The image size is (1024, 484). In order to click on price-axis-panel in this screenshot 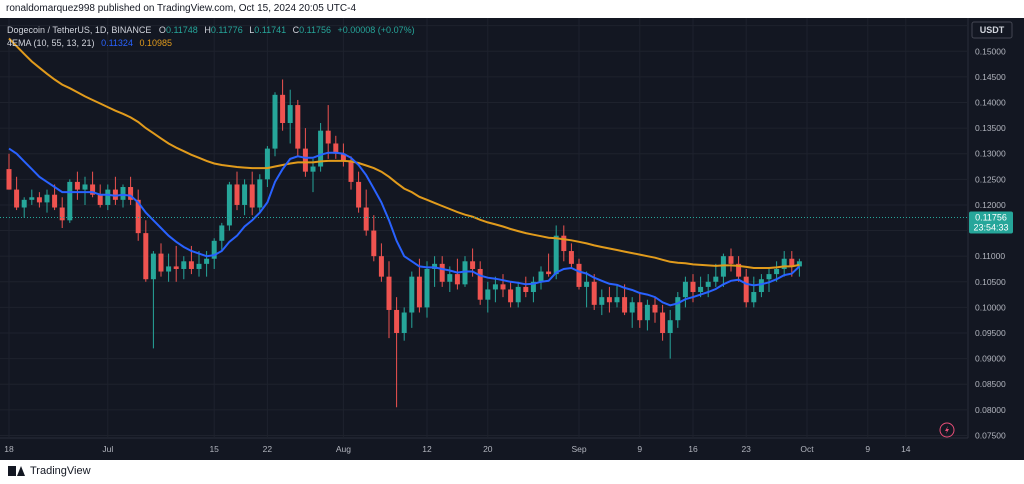, I will do `click(996, 239)`.